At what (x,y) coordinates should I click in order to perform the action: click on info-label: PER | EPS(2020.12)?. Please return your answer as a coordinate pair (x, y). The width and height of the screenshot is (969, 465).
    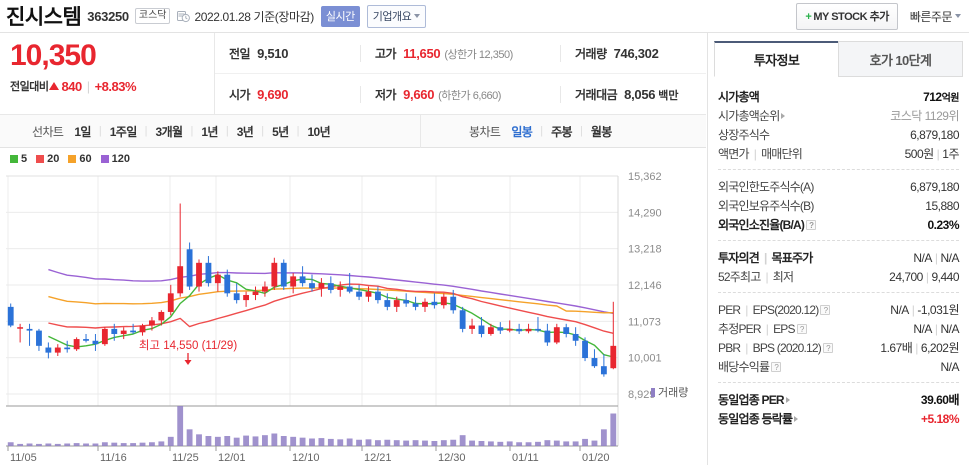
    Looking at the image, I should click on (774, 309).